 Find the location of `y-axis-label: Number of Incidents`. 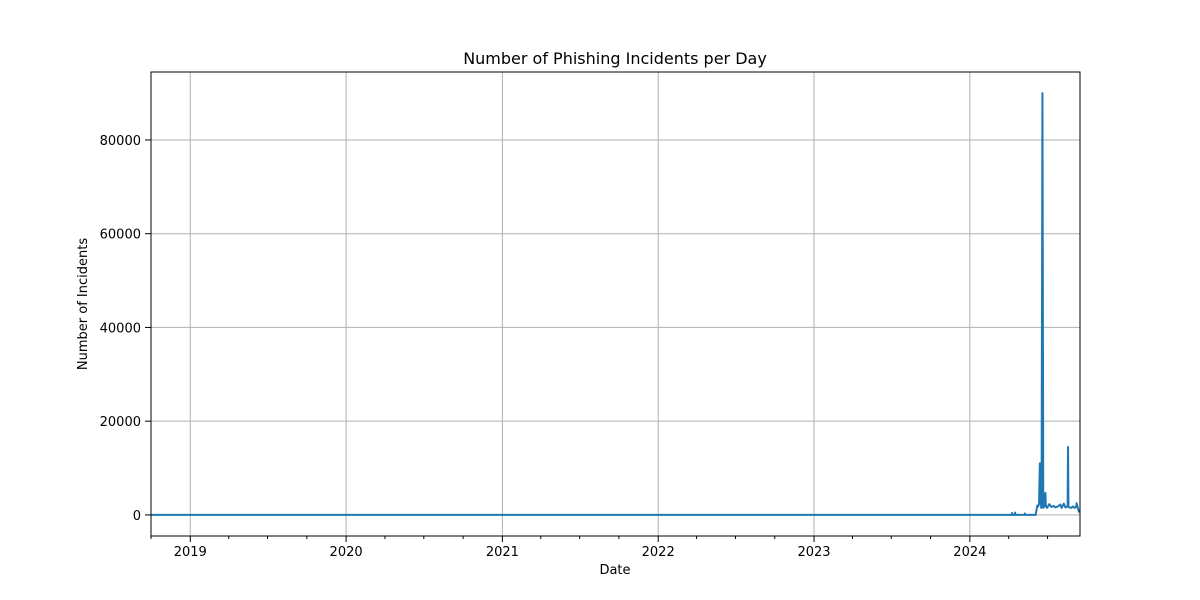

y-axis-label: Number of Incidents is located at coordinates (83, 304).